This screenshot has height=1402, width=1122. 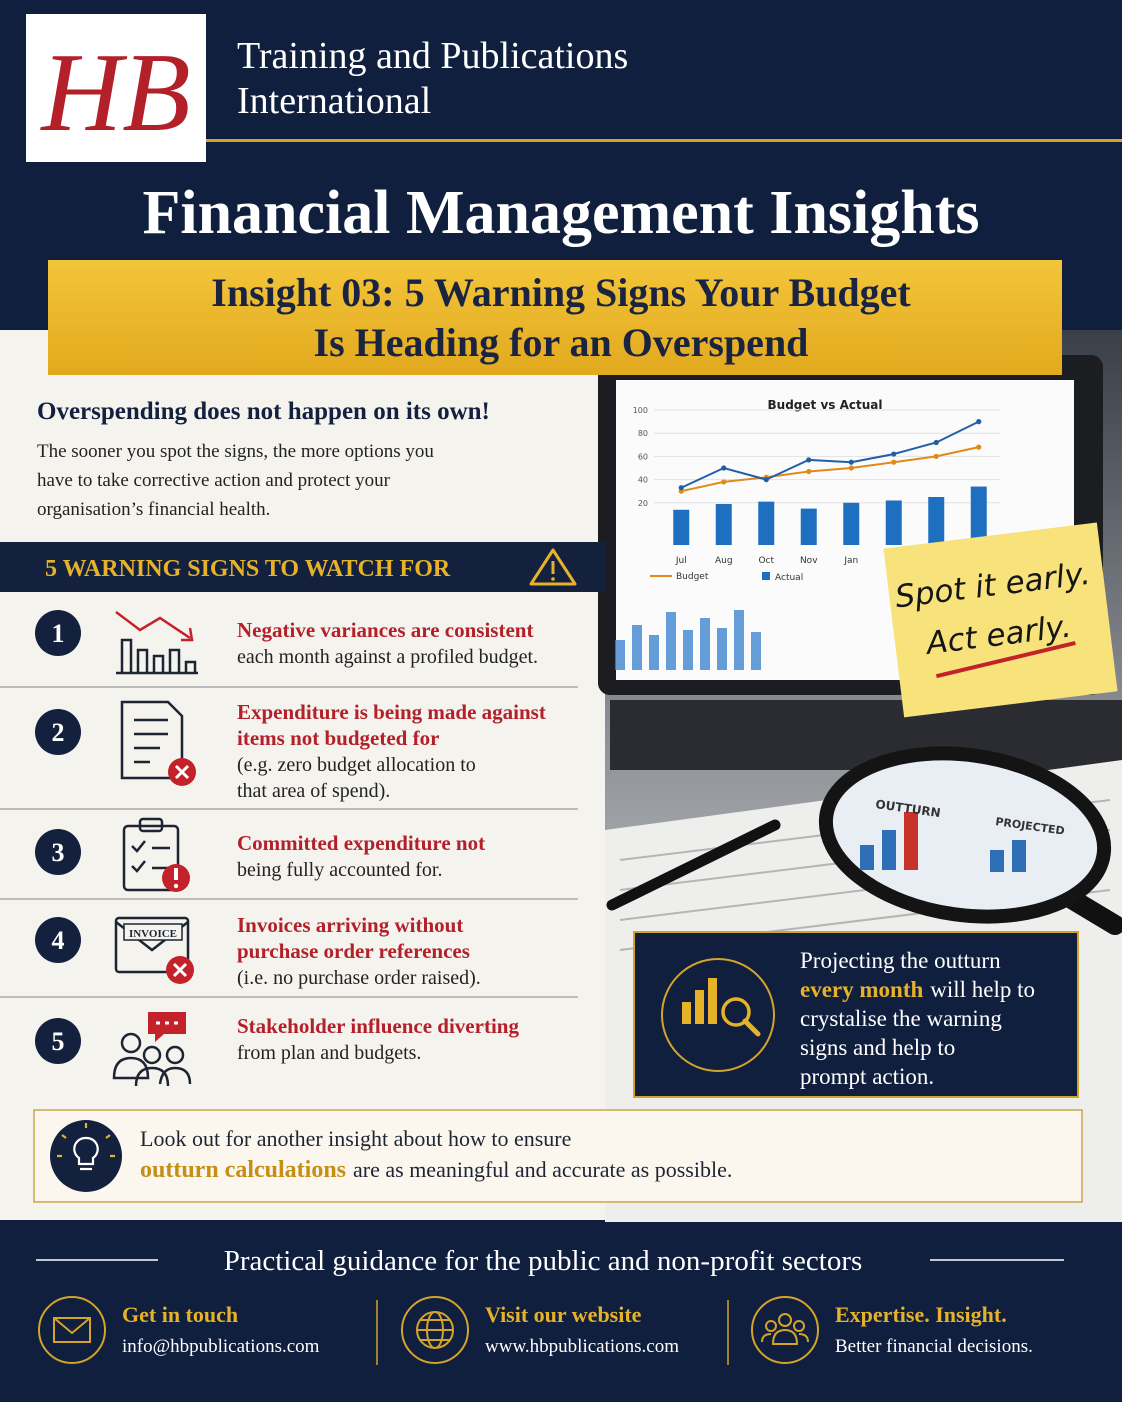 I want to click on invoice-tag, so click(x=153, y=932).